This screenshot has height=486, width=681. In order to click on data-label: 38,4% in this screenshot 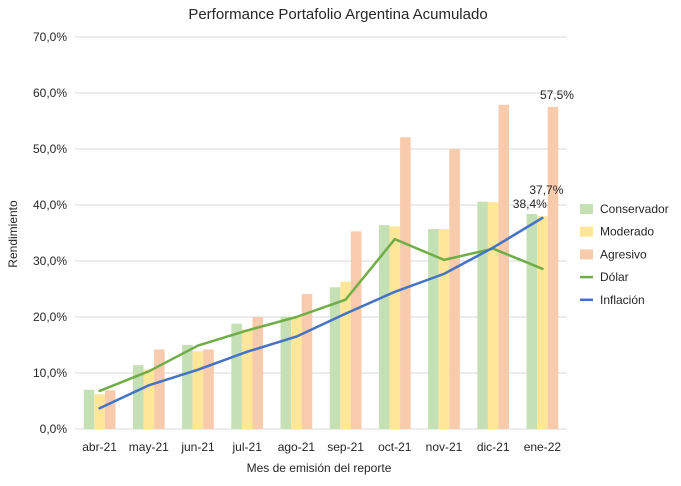, I will do `click(530, 204)`.